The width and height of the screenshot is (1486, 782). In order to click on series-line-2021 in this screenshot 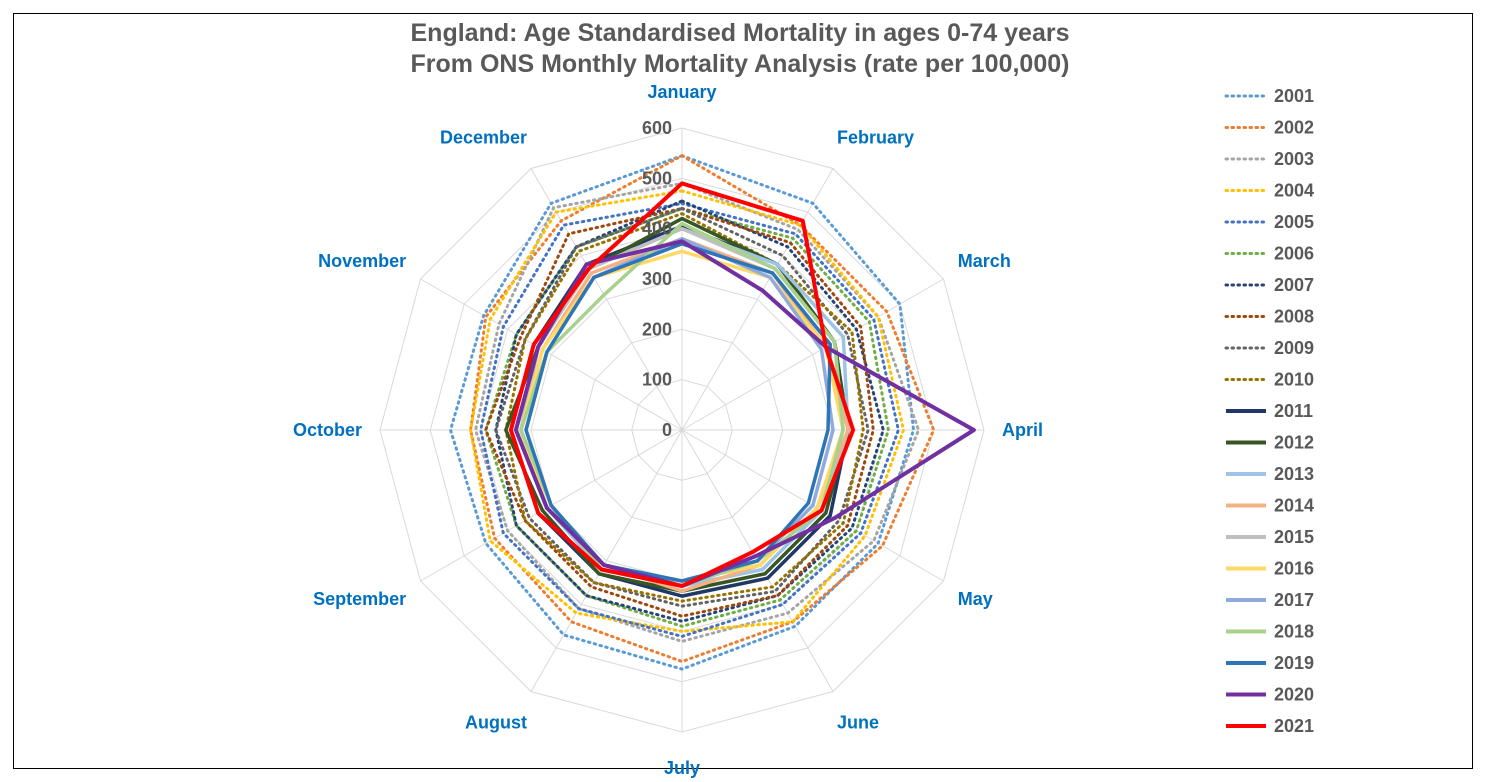, I will do `click(682, 384)`.